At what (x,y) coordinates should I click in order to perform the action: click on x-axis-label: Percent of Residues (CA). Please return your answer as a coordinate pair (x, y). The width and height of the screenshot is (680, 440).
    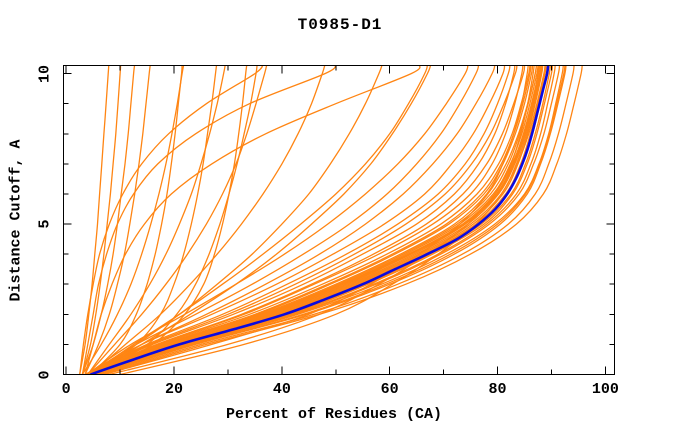
    Looking at the image, I should click on (334, 414).